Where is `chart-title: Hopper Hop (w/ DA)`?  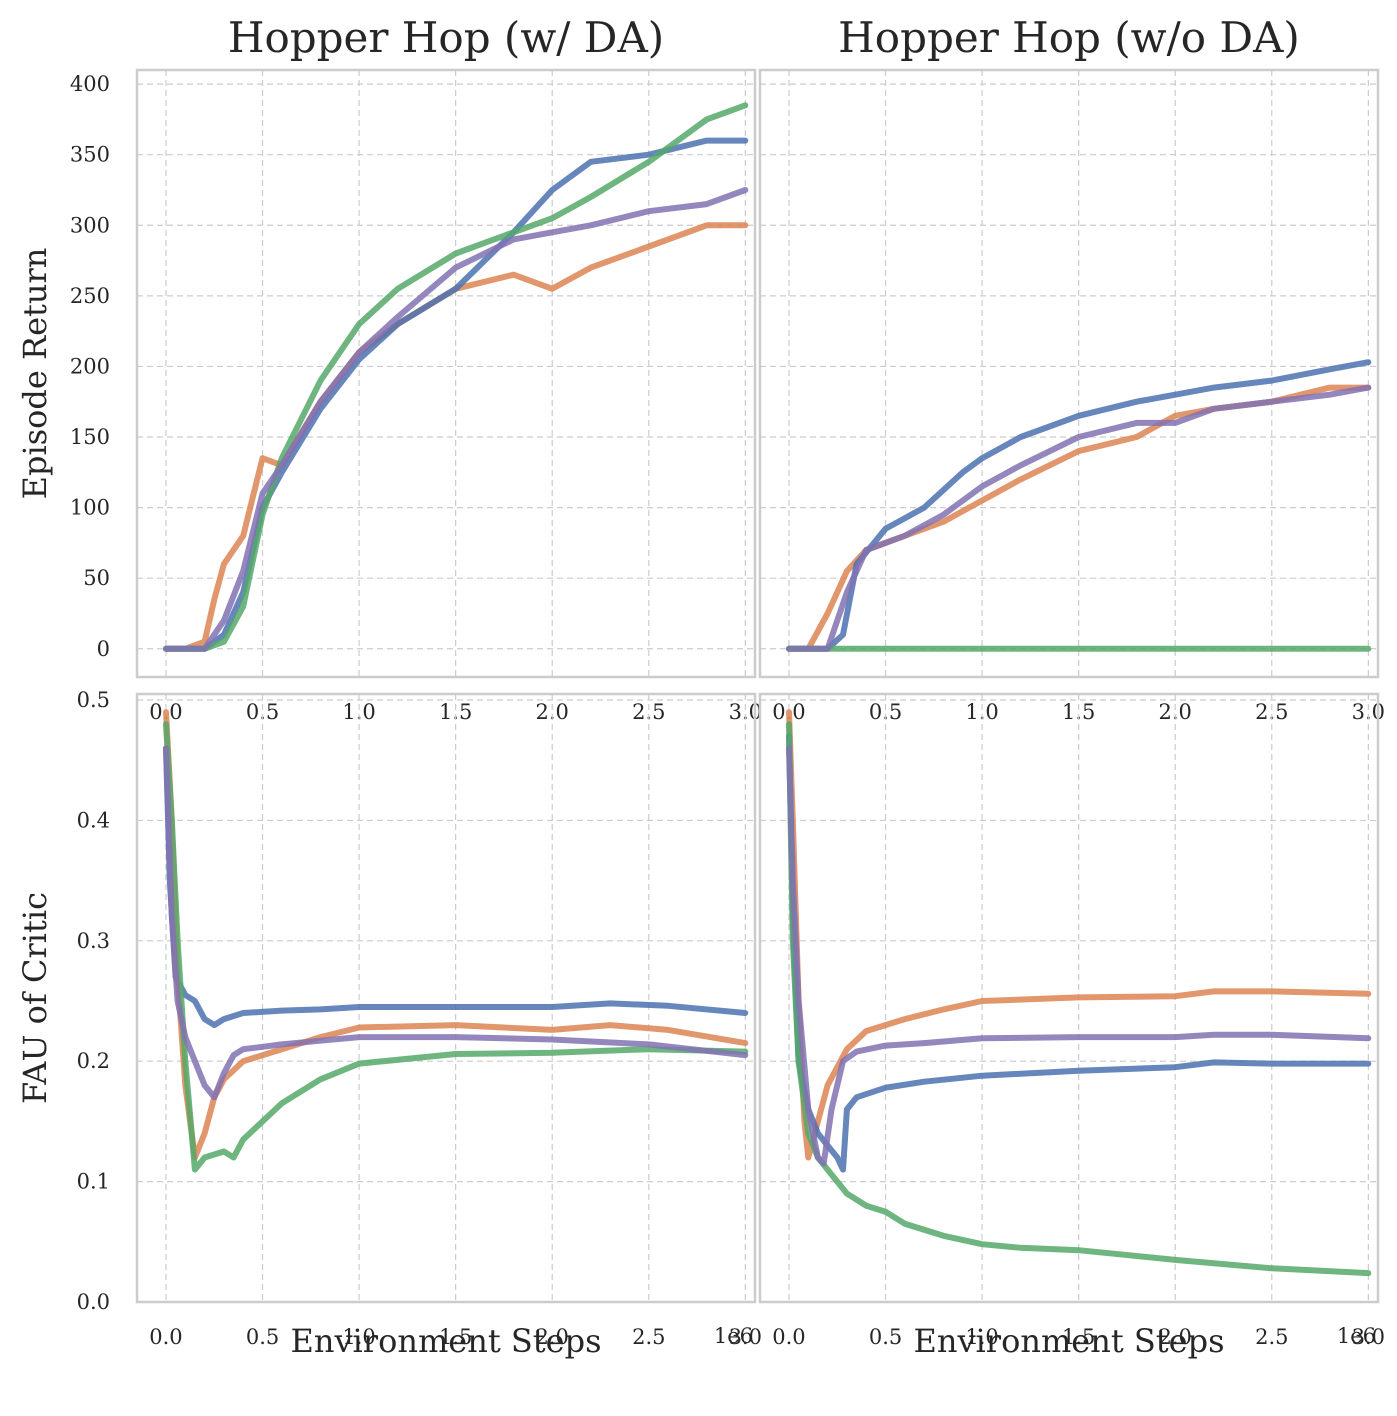
chart-title: Hopper Hop (w/ DA) is located at coordinates (446, 37).